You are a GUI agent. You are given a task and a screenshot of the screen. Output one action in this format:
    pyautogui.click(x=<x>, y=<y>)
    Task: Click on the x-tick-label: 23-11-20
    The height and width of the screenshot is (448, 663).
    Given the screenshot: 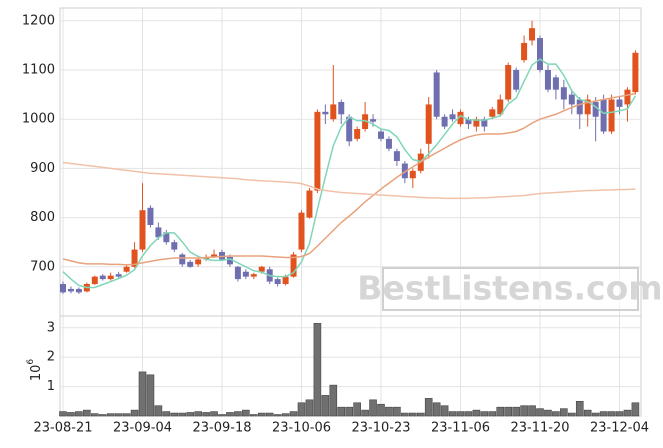 What is the action you would take?
    pyautogui.click(x=539, y=428)
    